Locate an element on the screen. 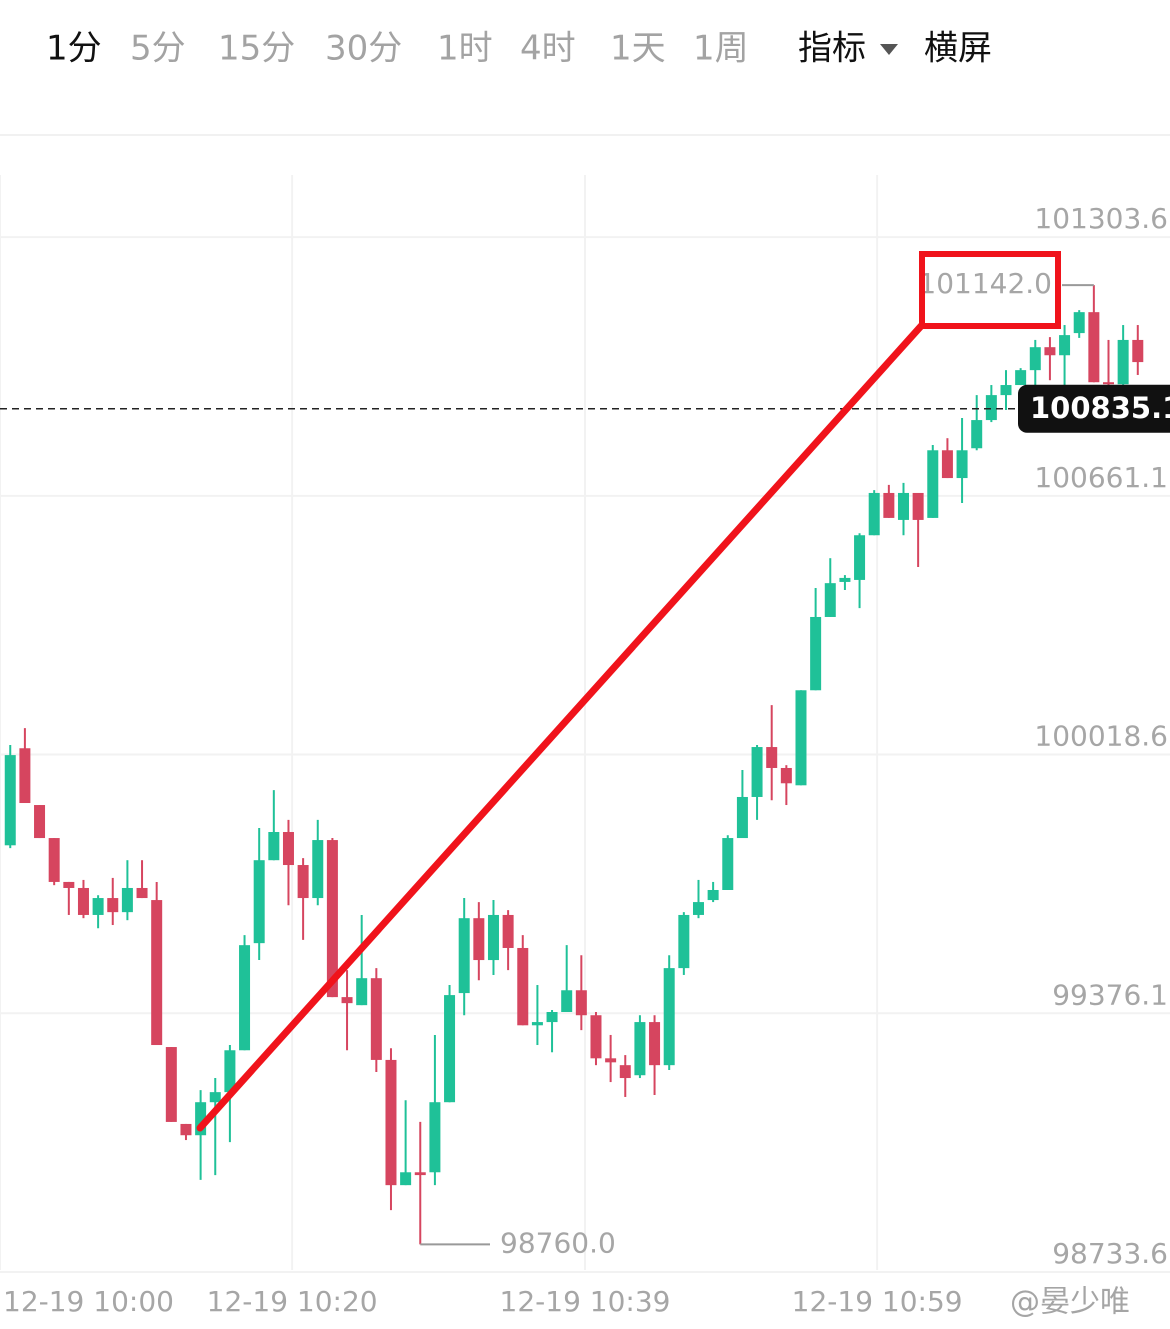 This screenshot has width=1170, height=1329. y-tick-label: 98733.6 is located at coordinates (1110, 1253).